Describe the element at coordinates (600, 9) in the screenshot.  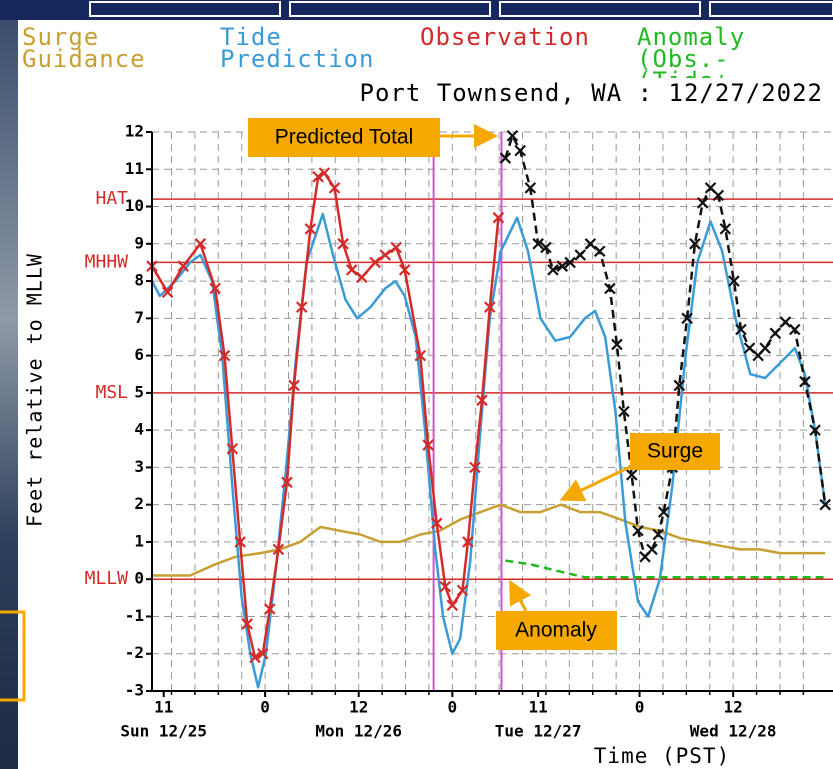
I see `top-tab` at that location.